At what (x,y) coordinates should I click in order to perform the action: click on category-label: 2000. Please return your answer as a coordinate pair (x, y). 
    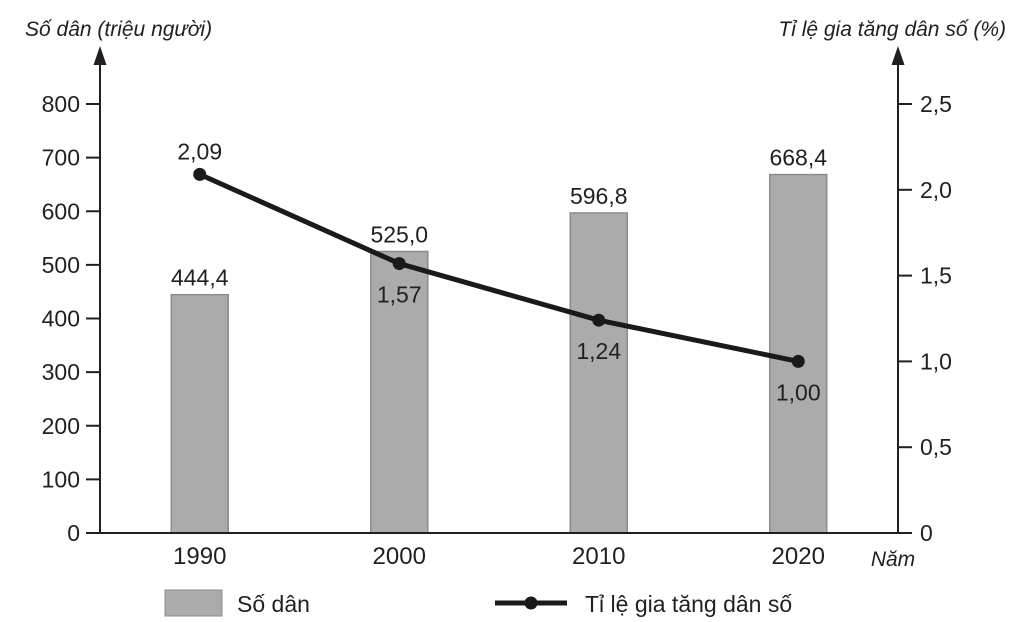
    Looking at the image, I should click on (399, 556).